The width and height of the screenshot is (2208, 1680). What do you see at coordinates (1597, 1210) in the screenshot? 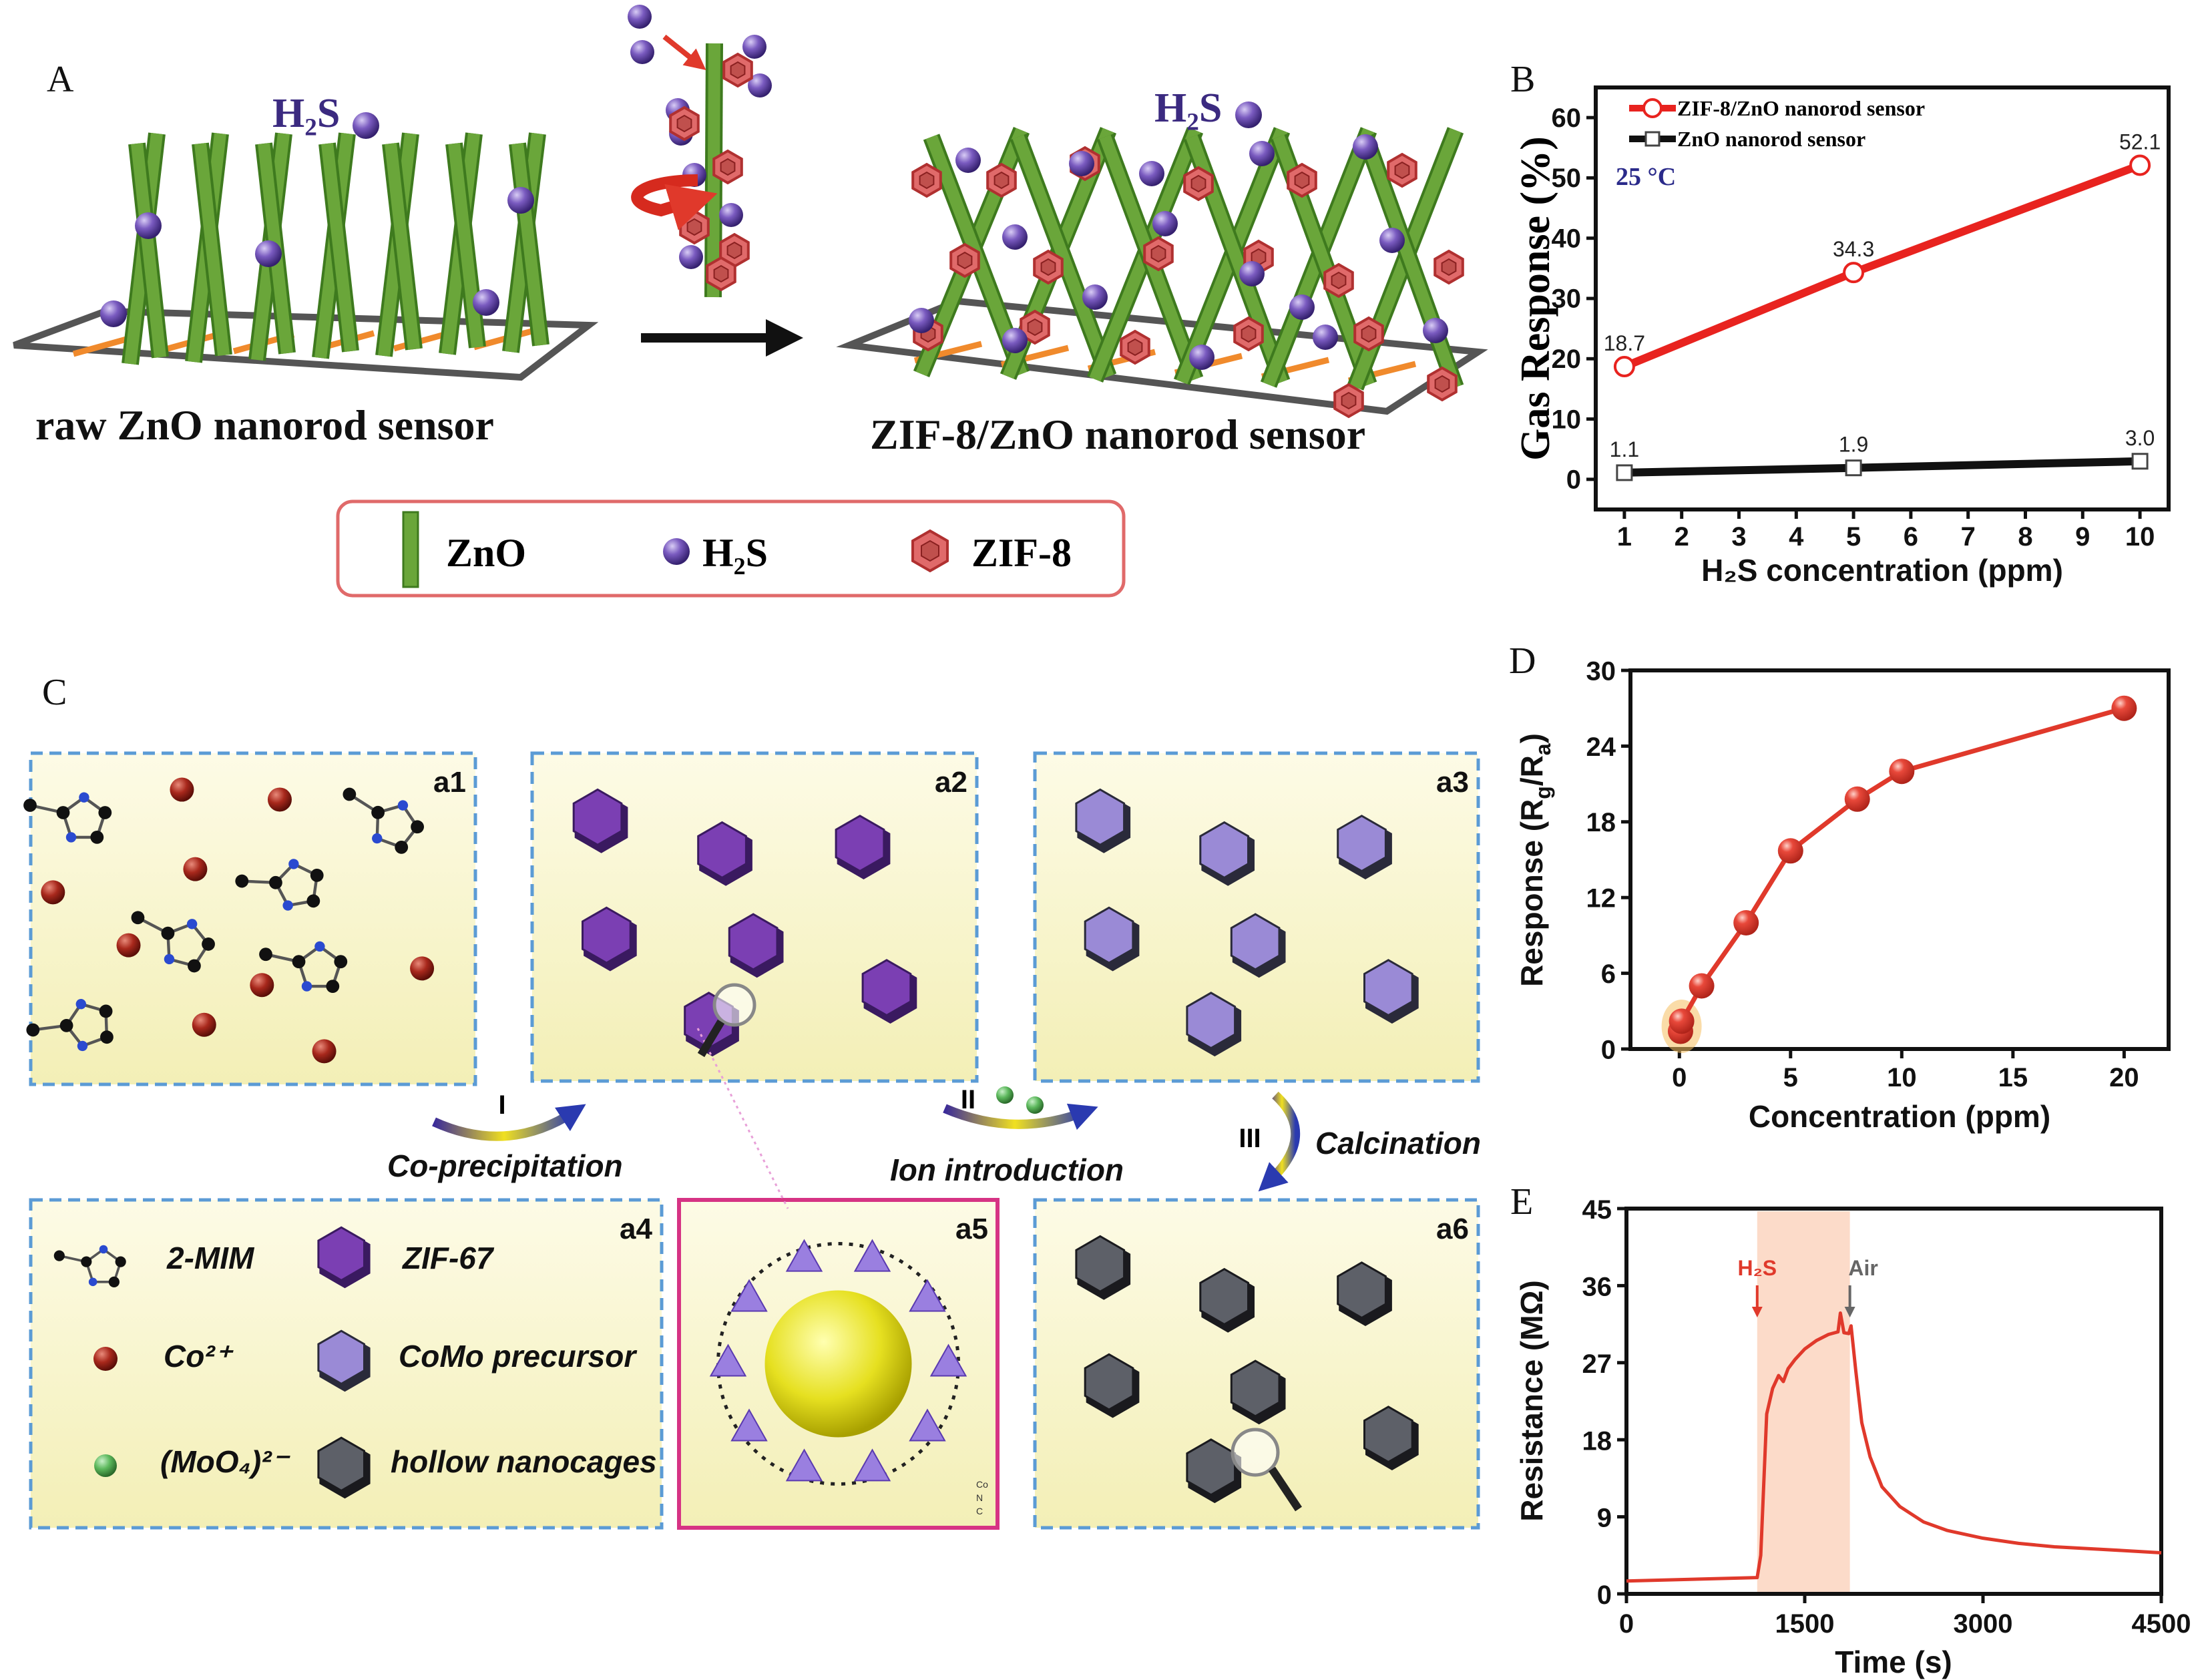
I see `y-tick-label: 45` at bounding box center [1597, 1210].